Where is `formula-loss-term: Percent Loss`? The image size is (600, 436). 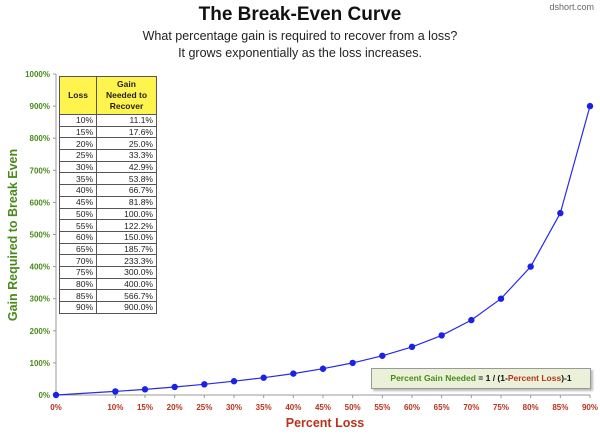
formula-loss-term: Percent Loss is located at coordinates (534, 378).